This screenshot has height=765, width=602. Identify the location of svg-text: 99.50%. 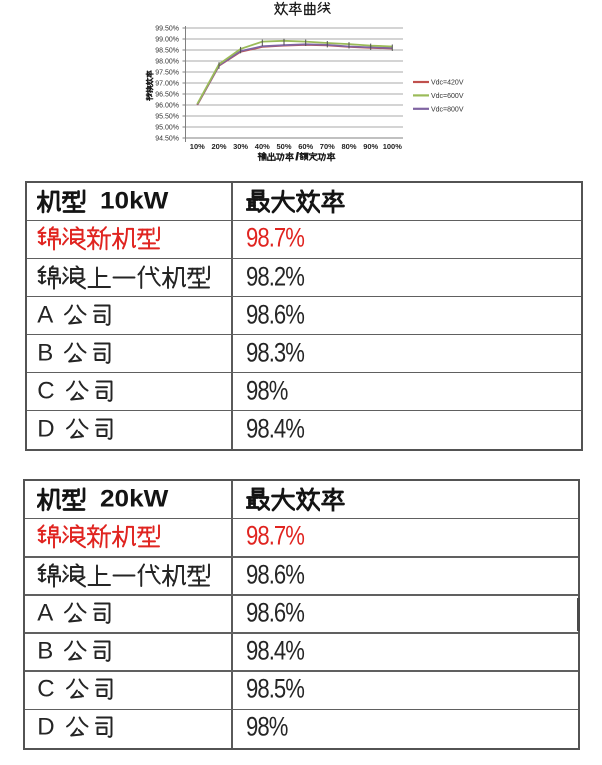
(167, 29).